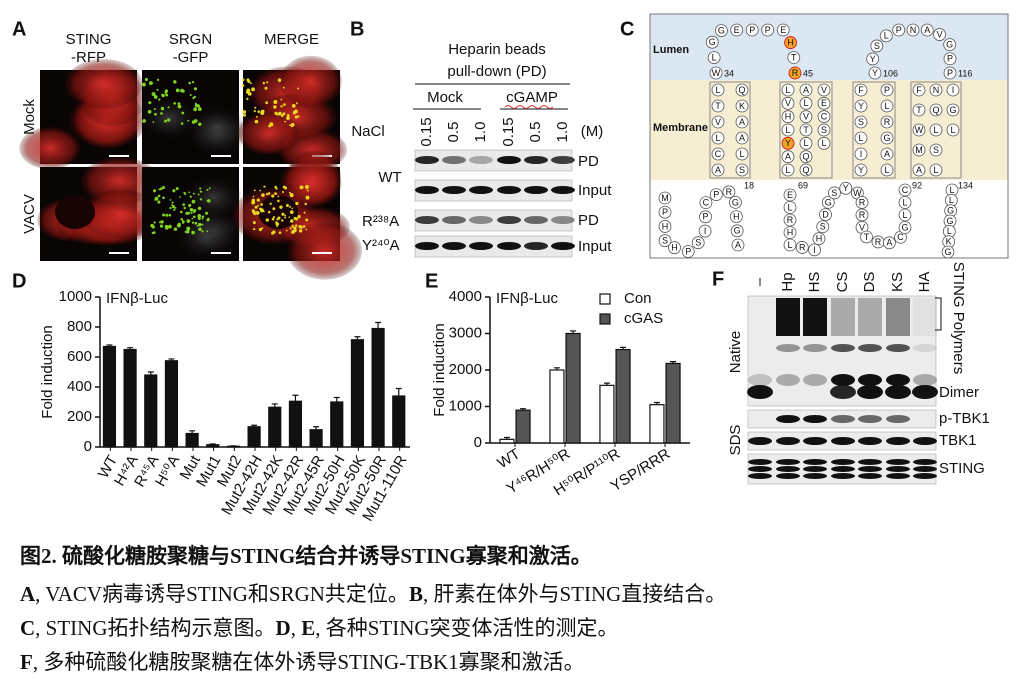 This screenshot has width=1017, height=699. Describe the element at coordinates (104, 84) in the screenshot. I see `cell` at that location.